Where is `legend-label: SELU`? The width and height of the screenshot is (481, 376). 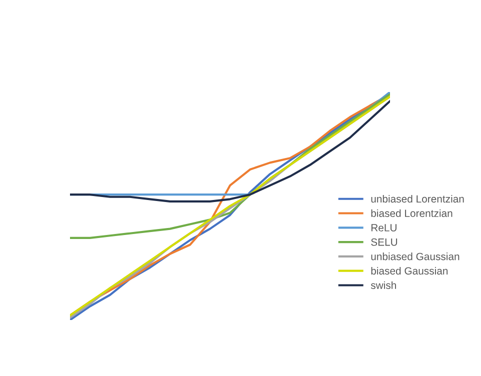 legend-label: SELU is located at coordinates (384, 242).